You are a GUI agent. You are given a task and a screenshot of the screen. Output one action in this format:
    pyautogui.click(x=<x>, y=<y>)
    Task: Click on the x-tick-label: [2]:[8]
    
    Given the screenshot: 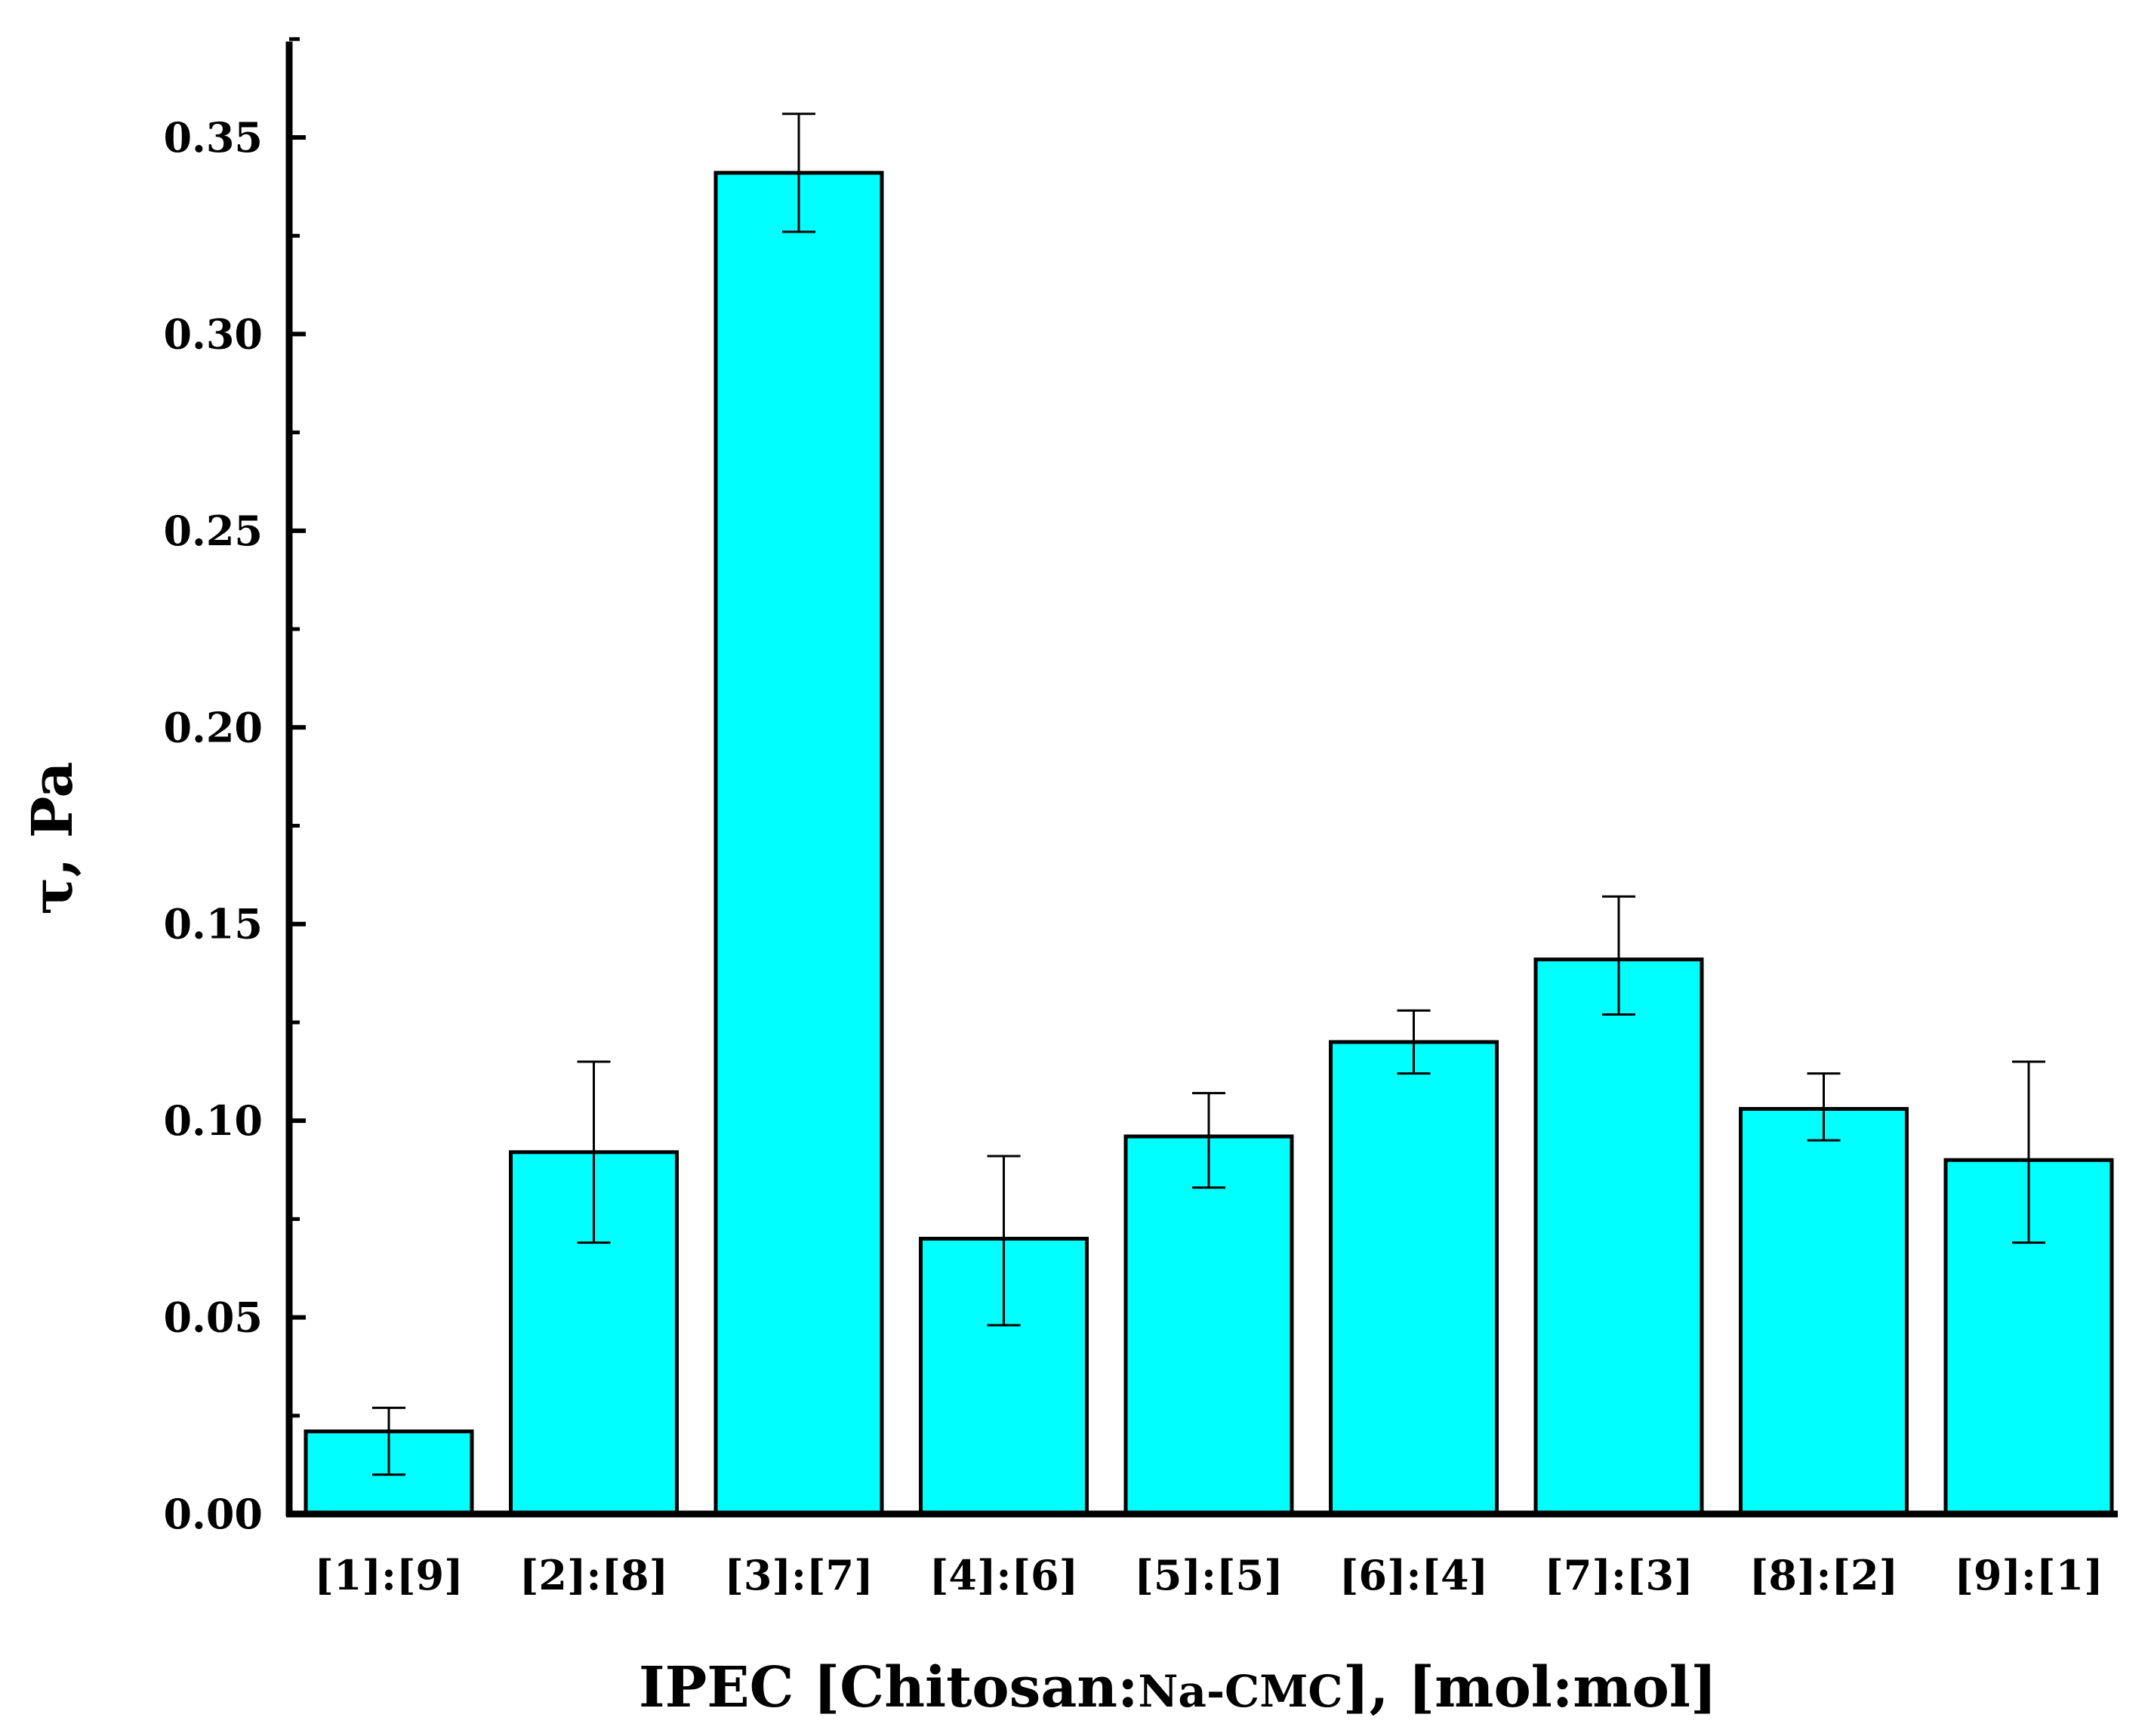 What is the action you would take?
    pyautogui.click(x=593, y=1575)
    